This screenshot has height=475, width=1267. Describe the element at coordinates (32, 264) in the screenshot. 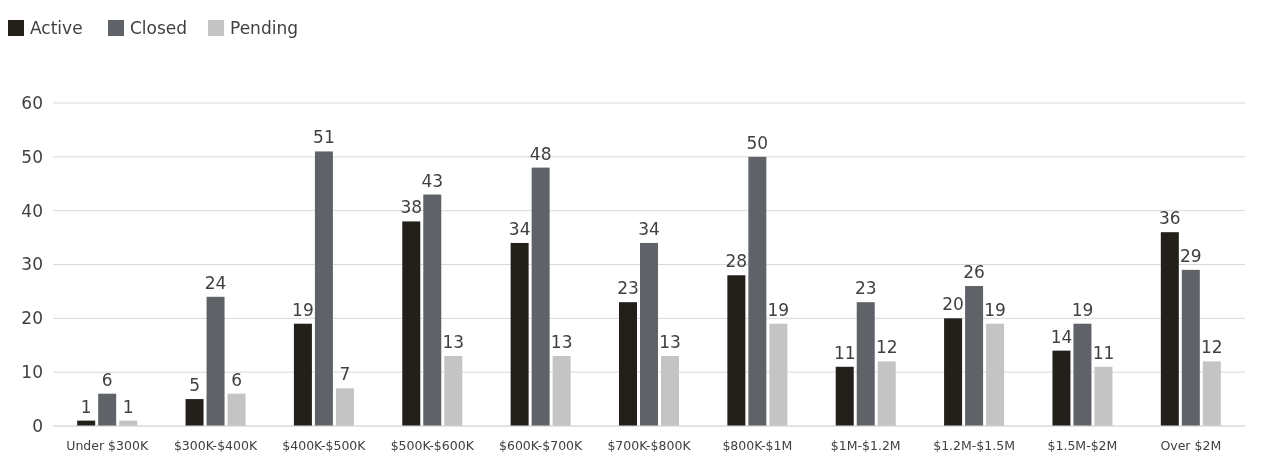

I see `y-tick-label: 30` at that location.